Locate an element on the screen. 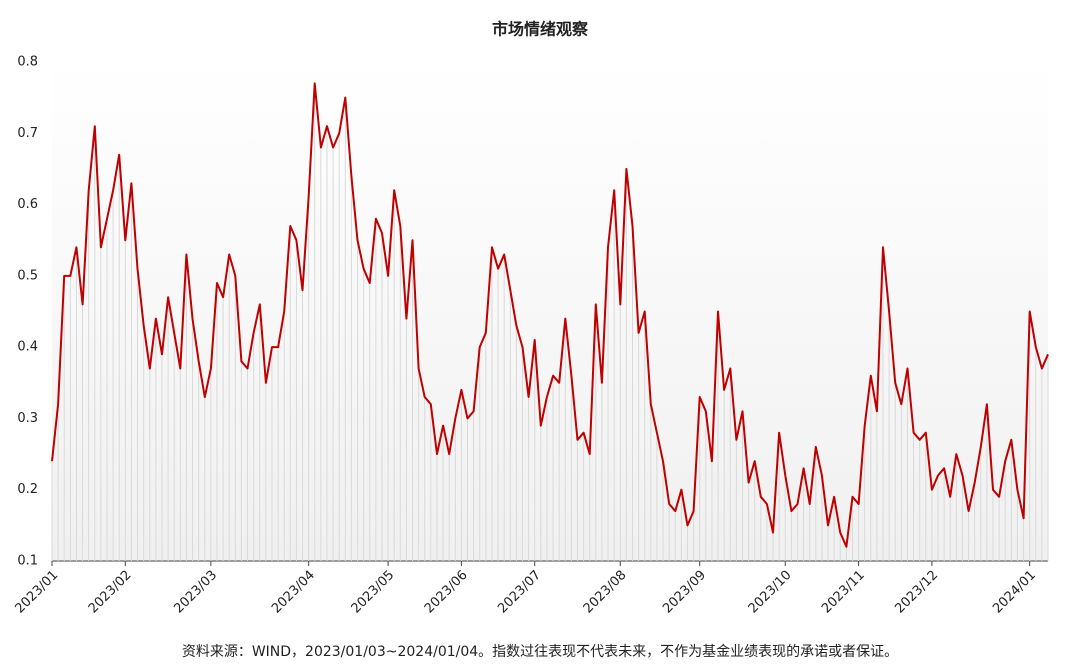 This screenshot has width=1080, height=669. x-tick-label: 2023/08 is located at coordinates (605, 592).